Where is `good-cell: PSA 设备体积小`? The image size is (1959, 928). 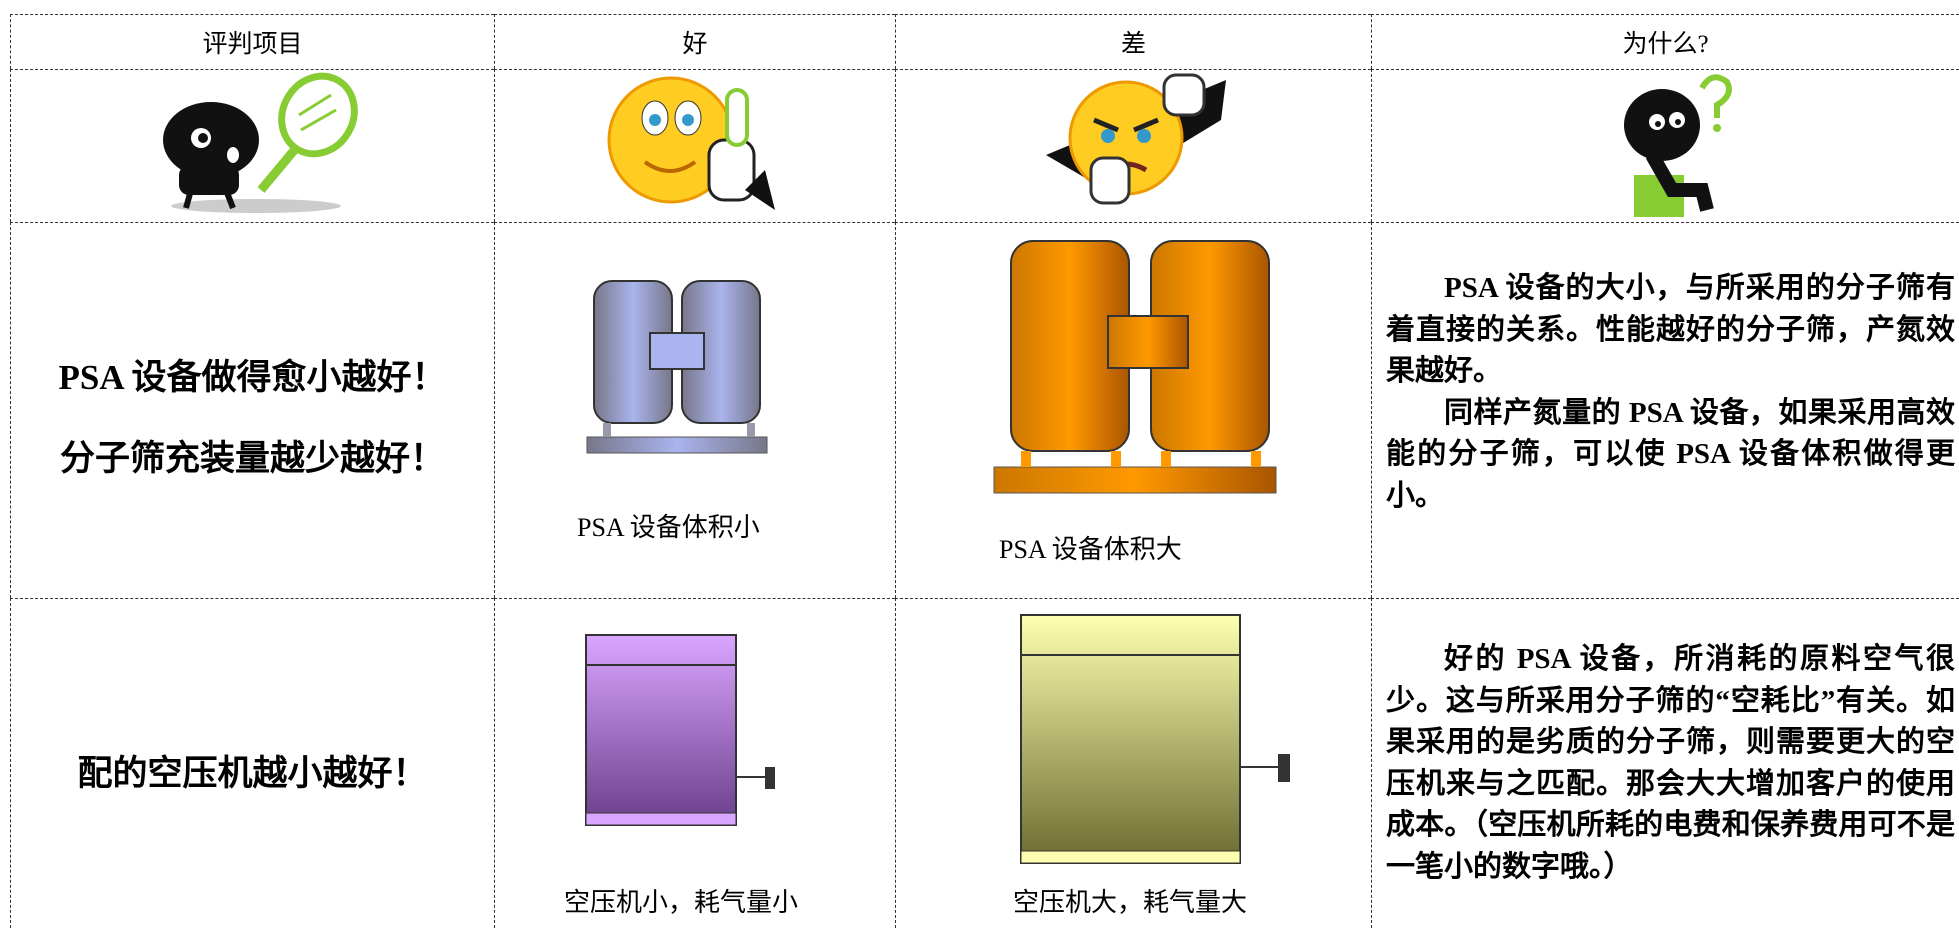 good-cell: PSA 设备体积小 is located at coordinates (694, 410).